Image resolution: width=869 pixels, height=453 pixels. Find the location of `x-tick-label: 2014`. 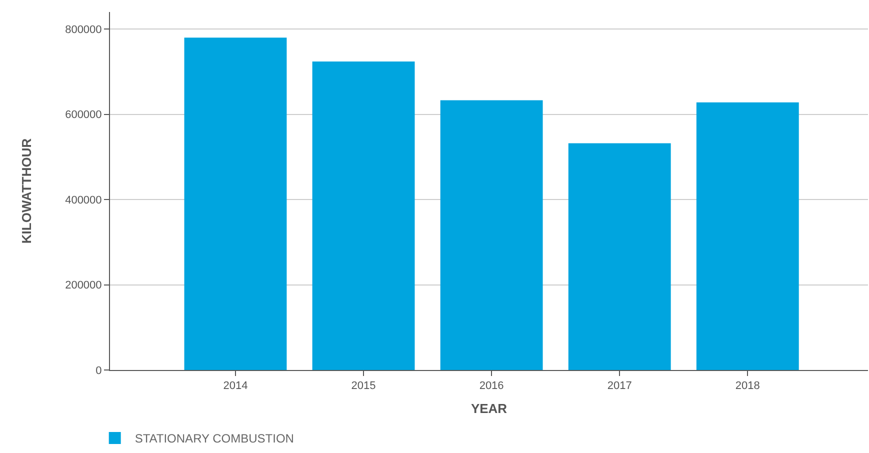

x-tick-label: 2014 is located at coordinates (235, 386).